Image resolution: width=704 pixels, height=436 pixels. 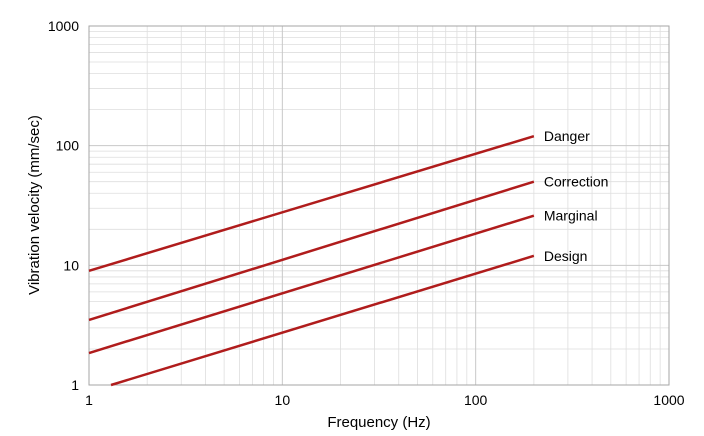 I want to click on series-label: Correction, so click(x=576, y=182).